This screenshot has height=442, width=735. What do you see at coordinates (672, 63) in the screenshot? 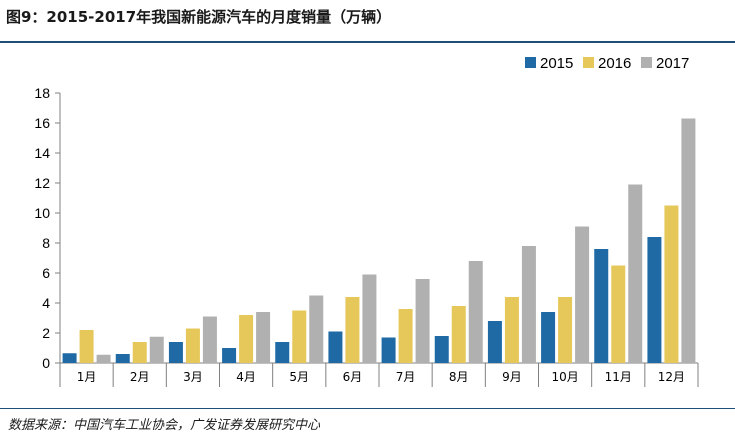
I see `legend-label-2017: 2017` at bounding box center [672, 63].